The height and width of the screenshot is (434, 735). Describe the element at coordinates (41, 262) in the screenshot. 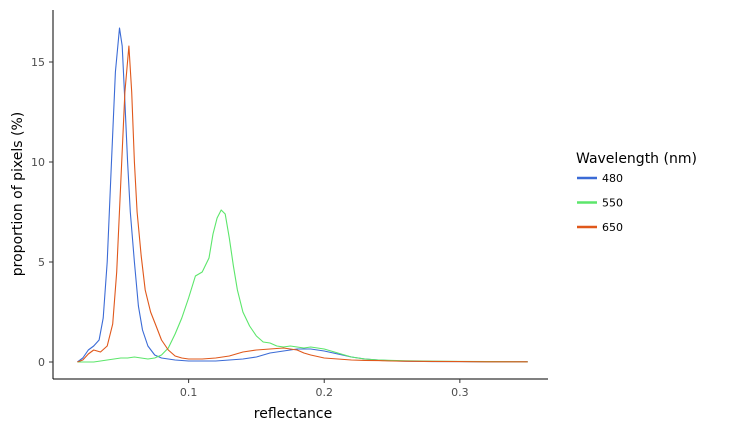

I see `y-tick-label: 5` at that location.